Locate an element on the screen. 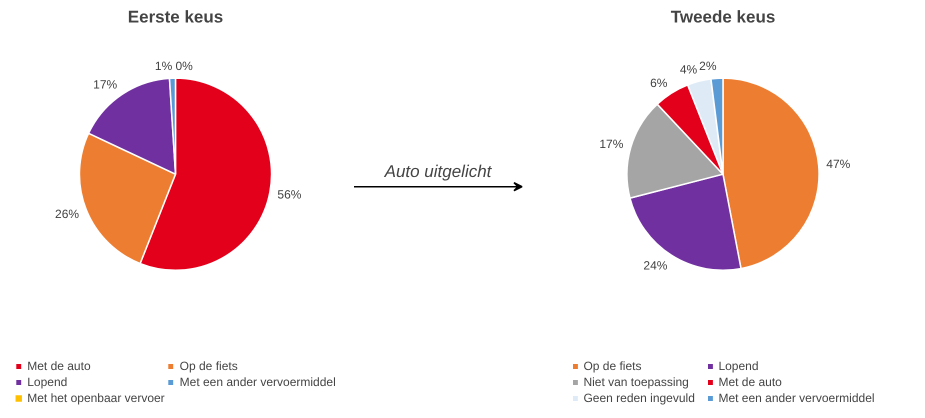 The height and width of the screenshot is (418, 925). chart-title: Tweede keus is located at coordinates (723, 17).